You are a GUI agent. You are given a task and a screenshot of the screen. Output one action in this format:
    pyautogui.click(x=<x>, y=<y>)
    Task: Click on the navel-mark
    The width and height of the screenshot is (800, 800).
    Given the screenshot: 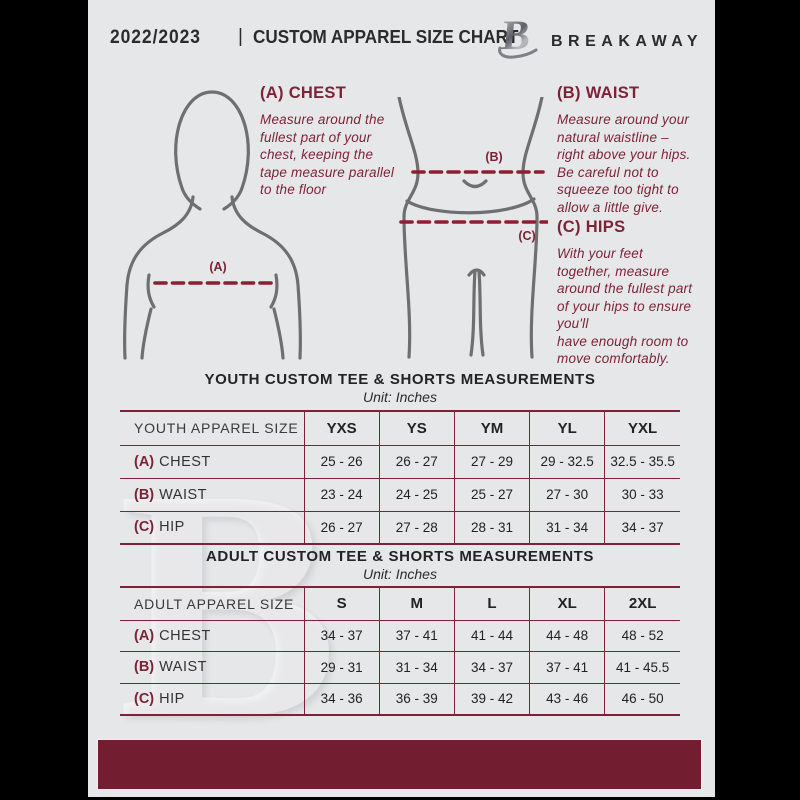 What is the action you would take?
    pyautogui.click(x=475, y=184)
    